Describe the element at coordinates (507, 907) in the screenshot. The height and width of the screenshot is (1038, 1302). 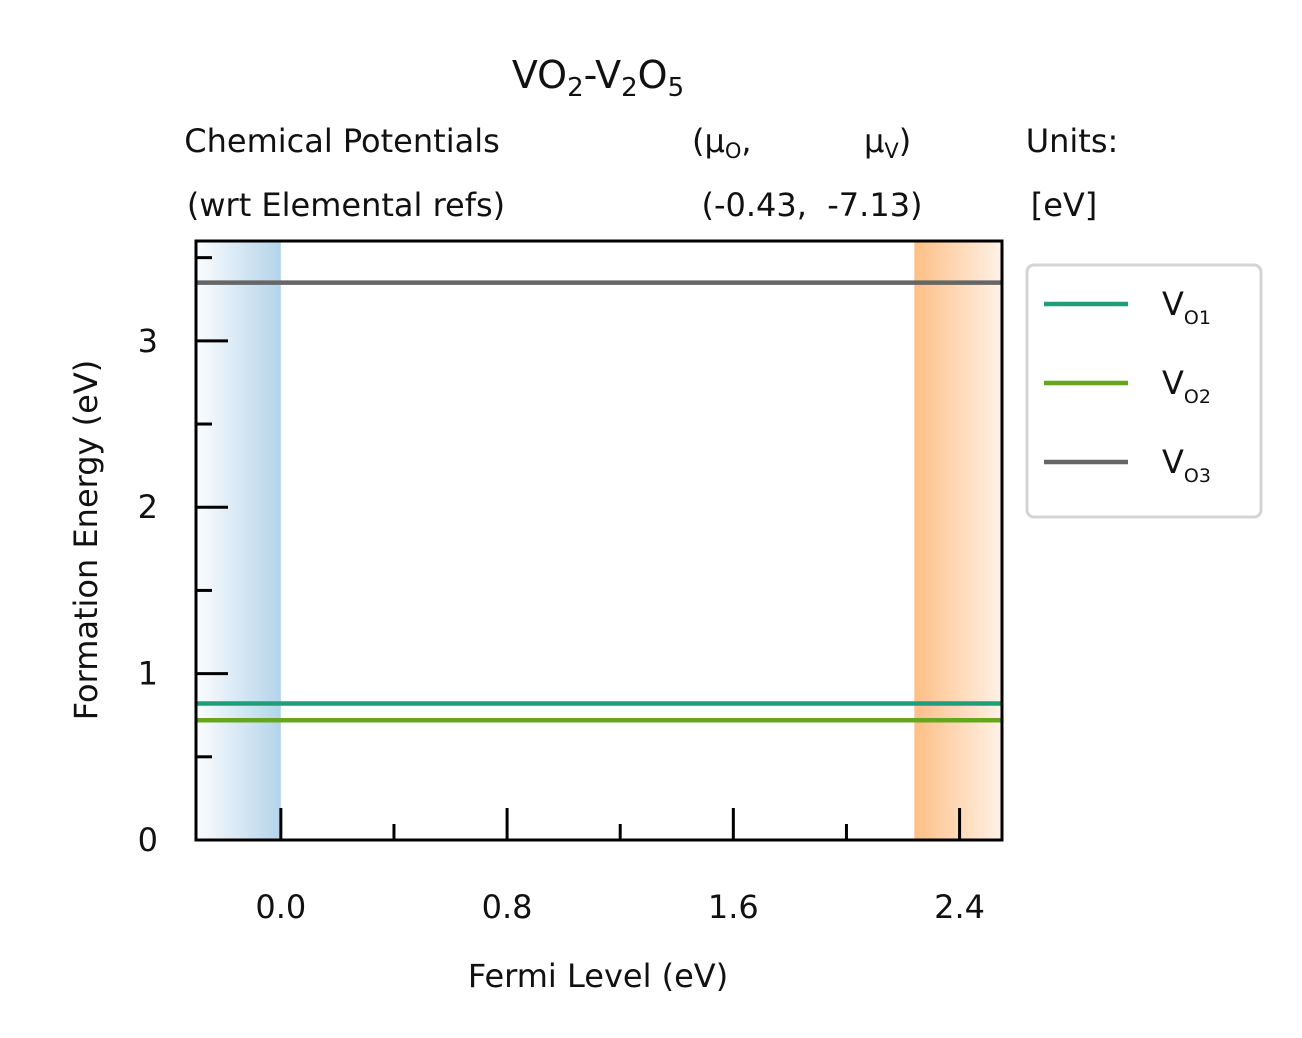
I see `x-tick-label: 0.8` at that location.